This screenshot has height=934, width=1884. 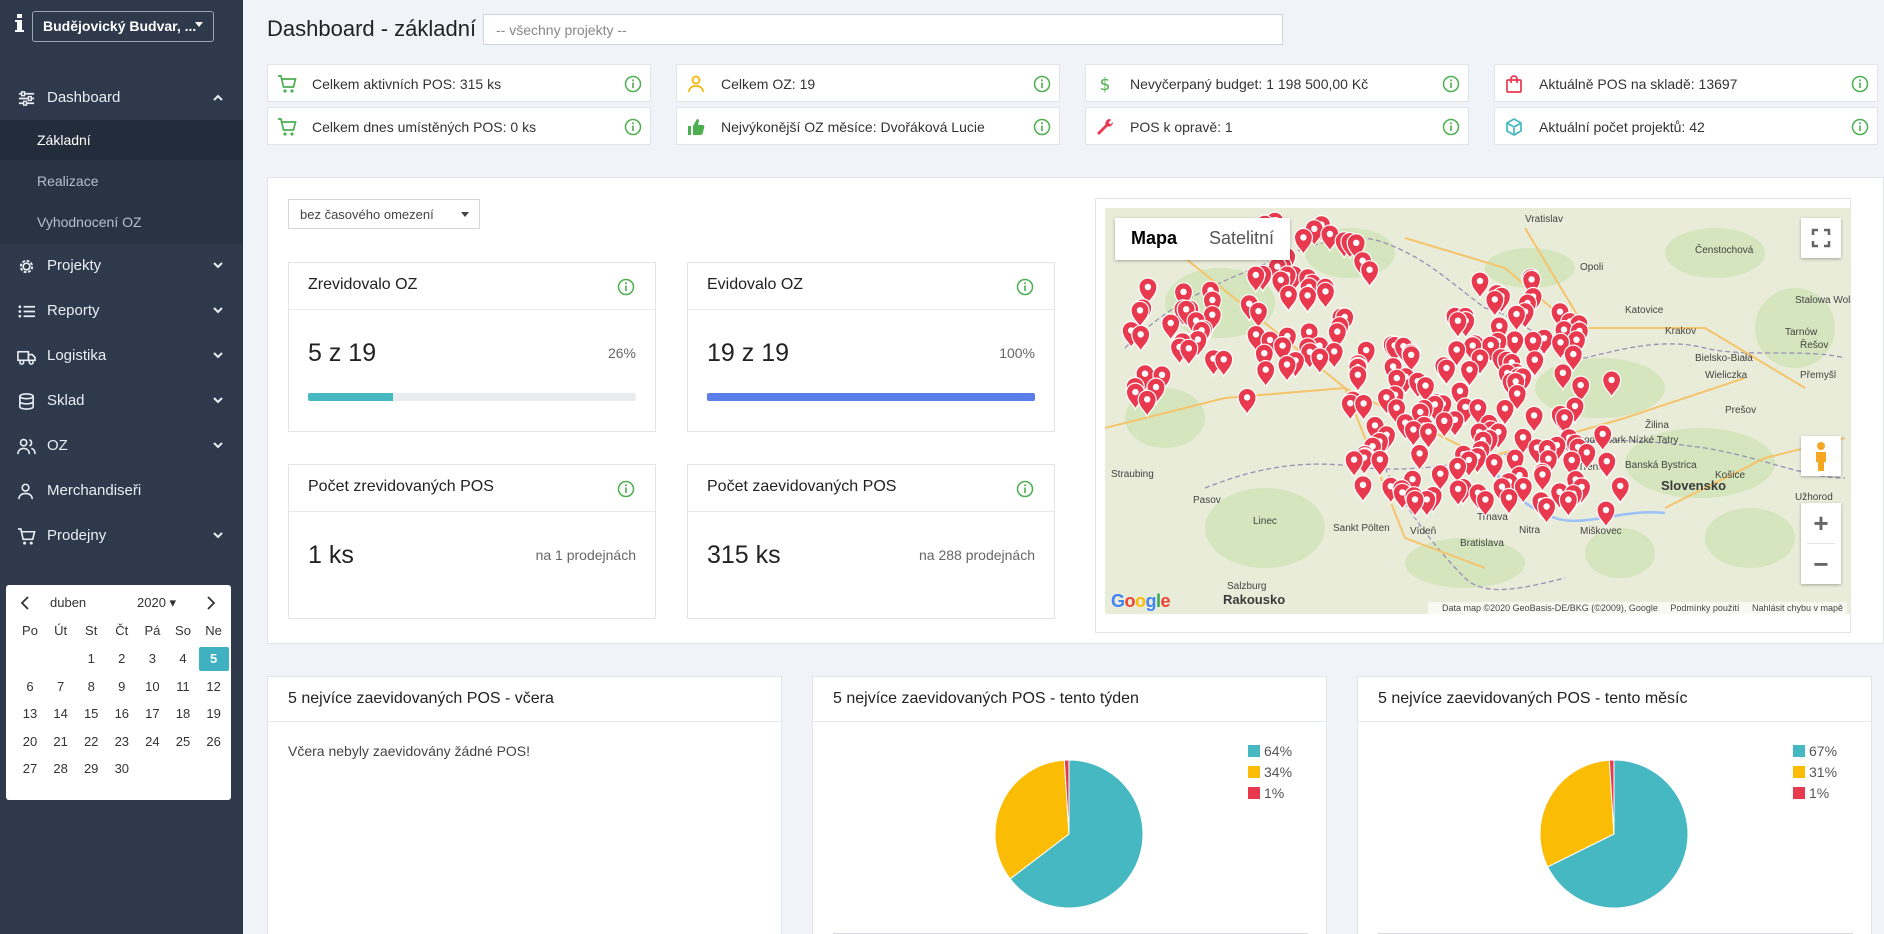 What do you see at coordinates (1815, 754) in the screenshot?
I see `legend-item: 67%` at bounding box center [1815, 754].